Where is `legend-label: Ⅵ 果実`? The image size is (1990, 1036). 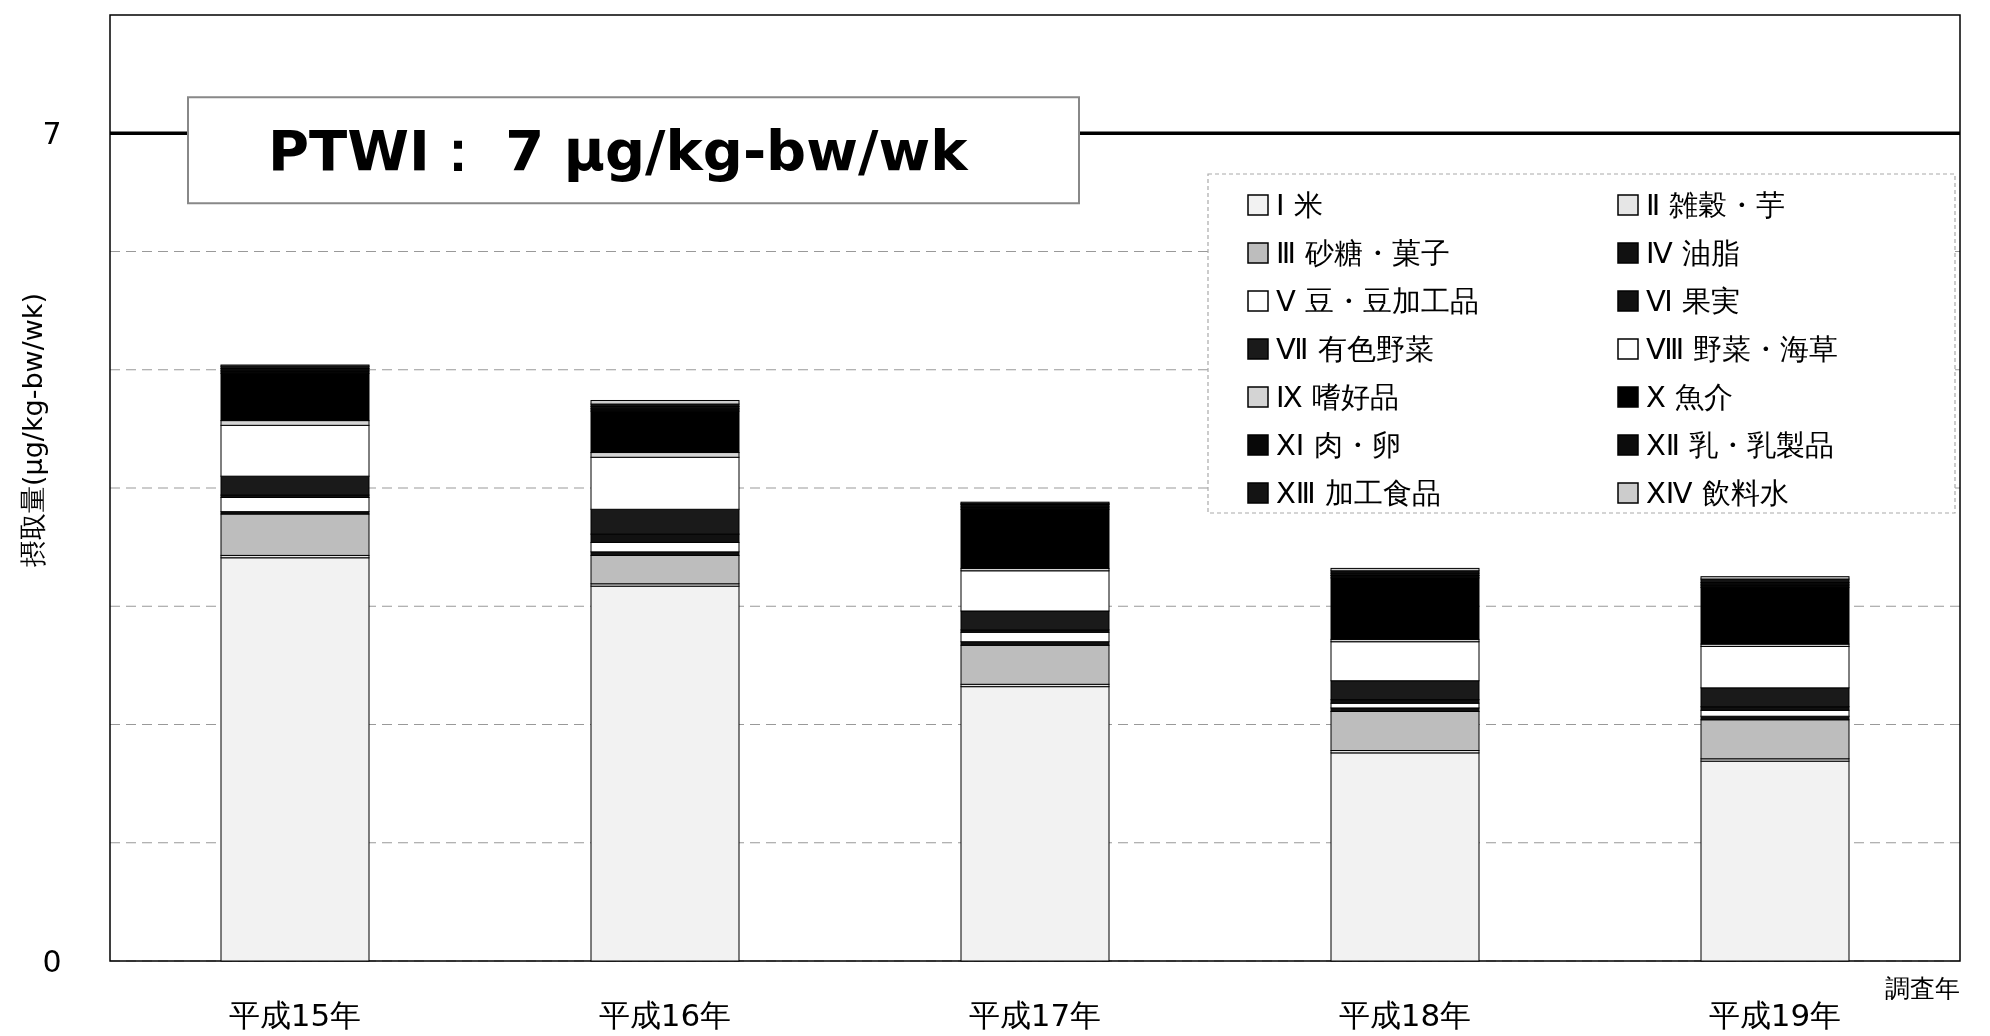 legend-label: Ⅵ 果実 is located at coordinates (1693, 301).